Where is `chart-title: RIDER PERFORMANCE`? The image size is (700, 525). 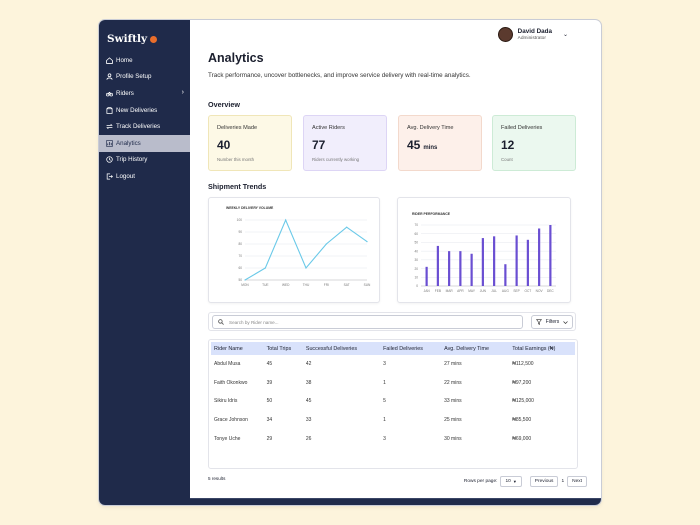
chart-title: RIDER PERFORMANCE is located at coordinates (431, 214).